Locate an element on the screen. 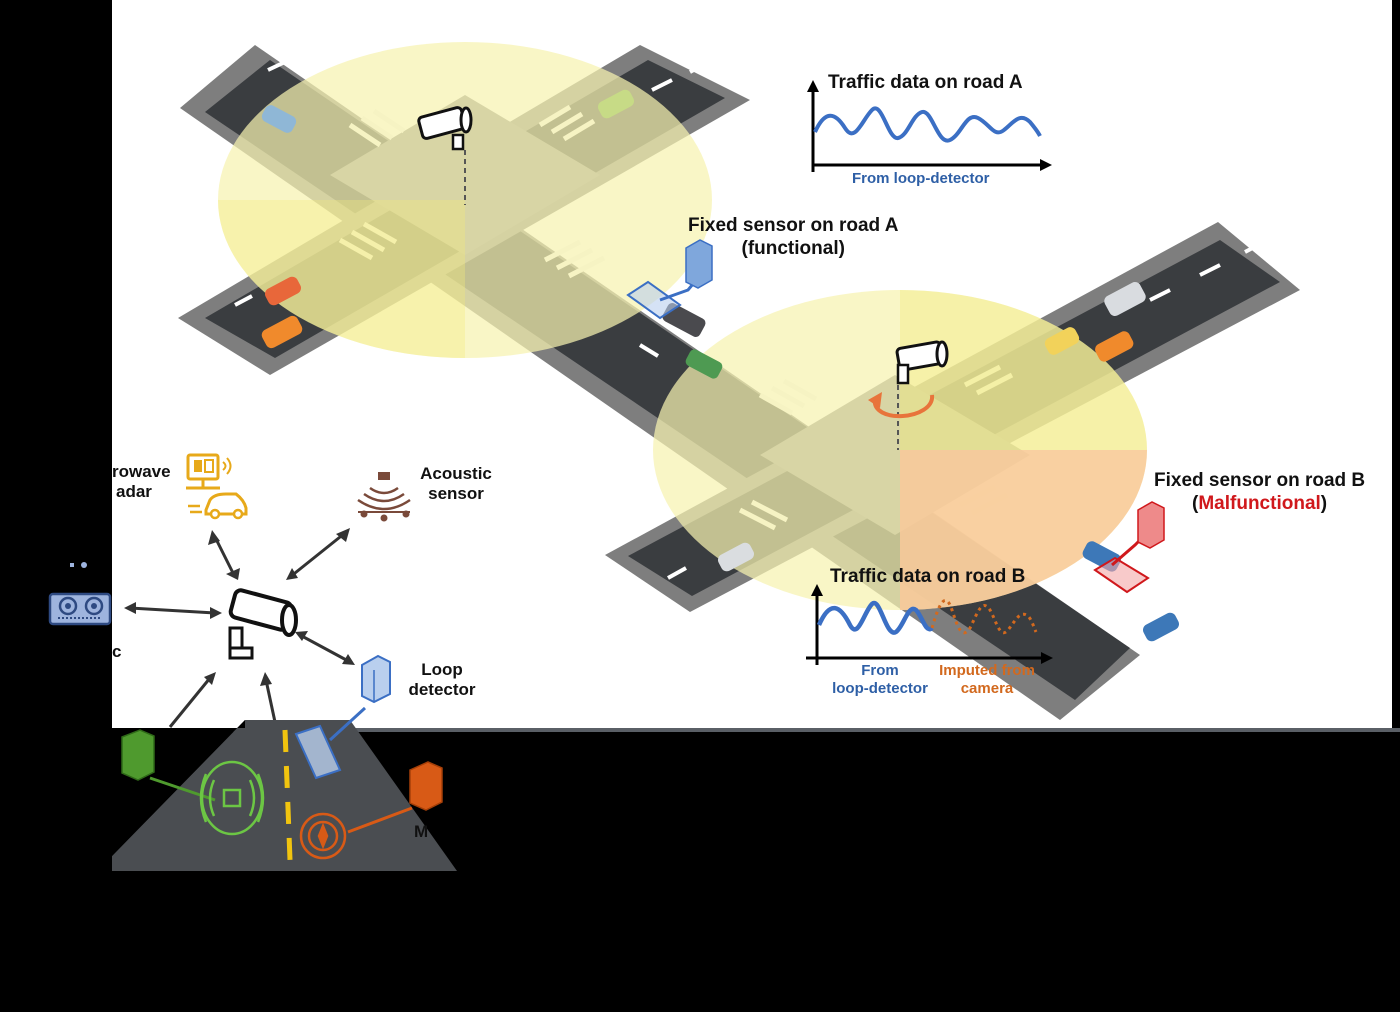 The height and width of the screenshot is (1012, 1400). loop-plate-a is located at coordinates (654, 300).